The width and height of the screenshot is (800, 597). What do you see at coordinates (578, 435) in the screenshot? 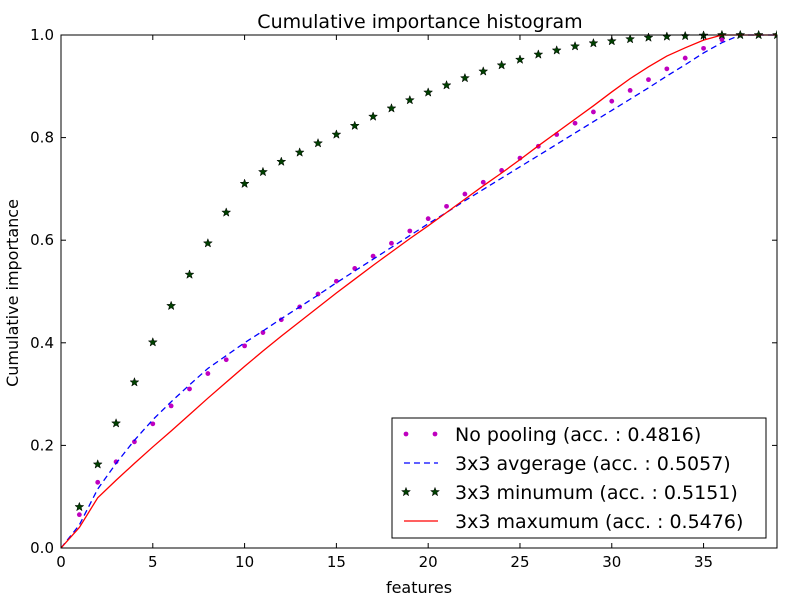
I see `legend-label-0: No pooling (acc. : 0.4816)` at bounding box center [578, 435].